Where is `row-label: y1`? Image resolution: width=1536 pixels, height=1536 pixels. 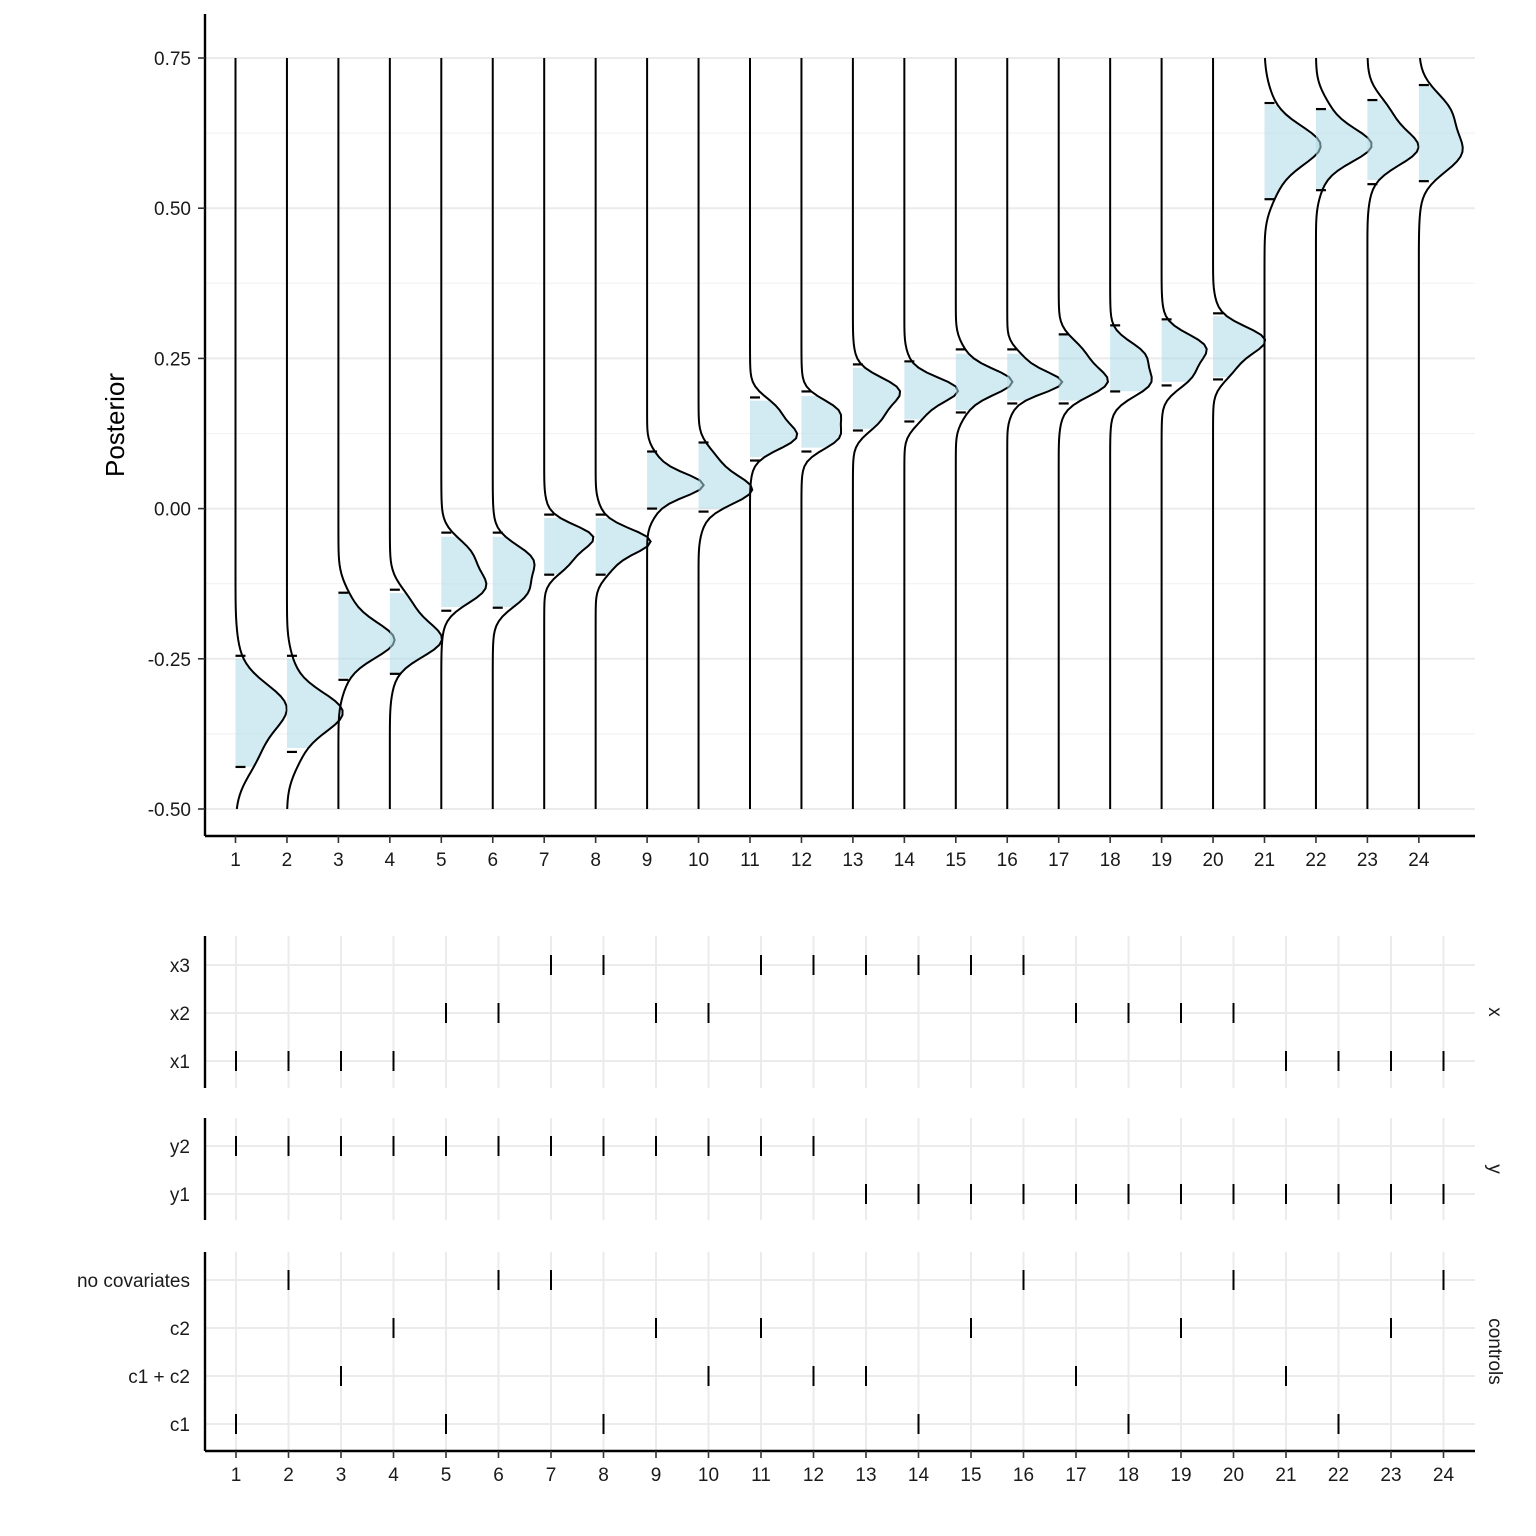
row-label: y1 is located at coordinates (180, 1195).